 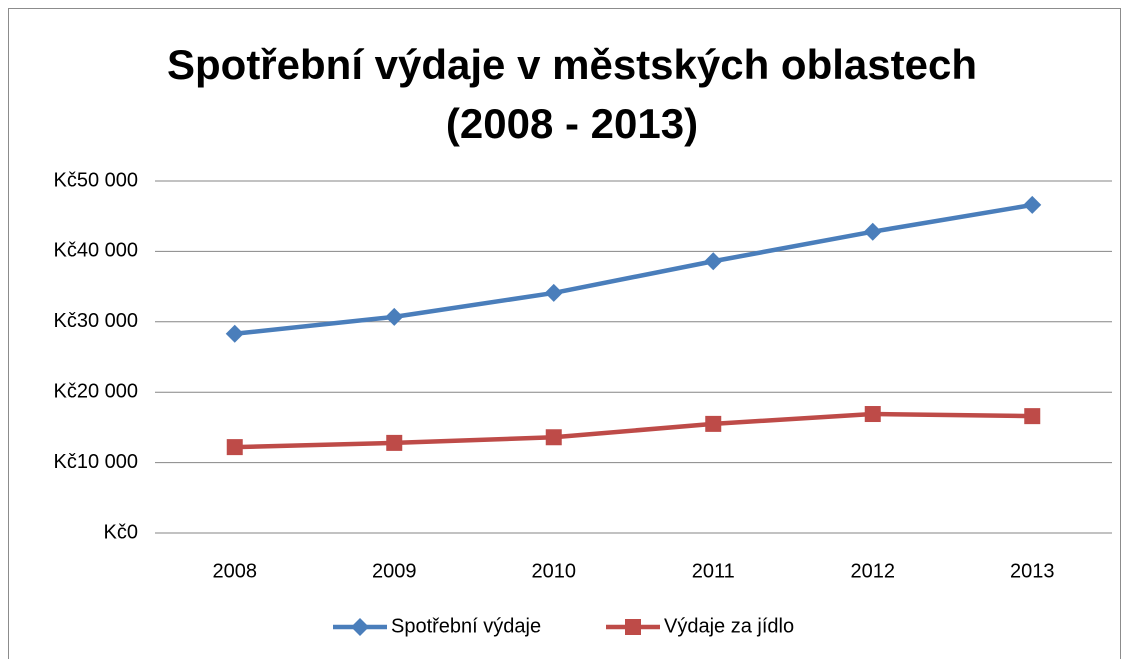 I want to click on chart-title: Spotřební výdaje v městských oblastech, so click(x=572, y=64).